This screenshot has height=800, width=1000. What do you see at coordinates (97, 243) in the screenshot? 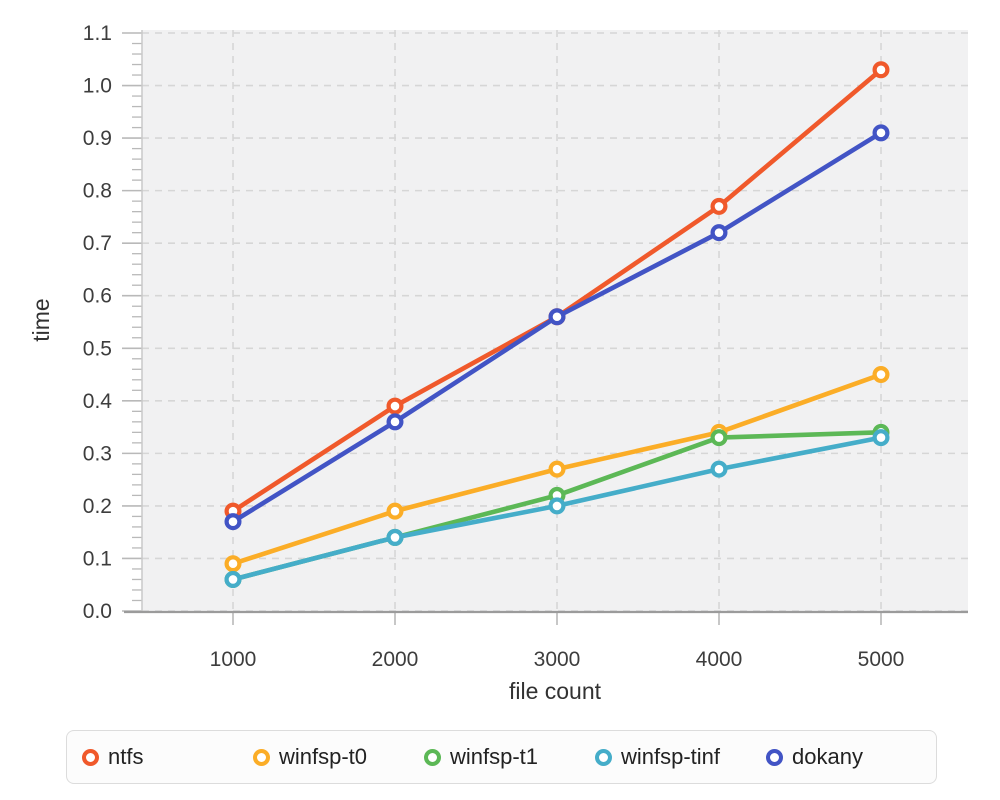
I see `y-tick-label: 0.7` at bounding box center [97, 243].